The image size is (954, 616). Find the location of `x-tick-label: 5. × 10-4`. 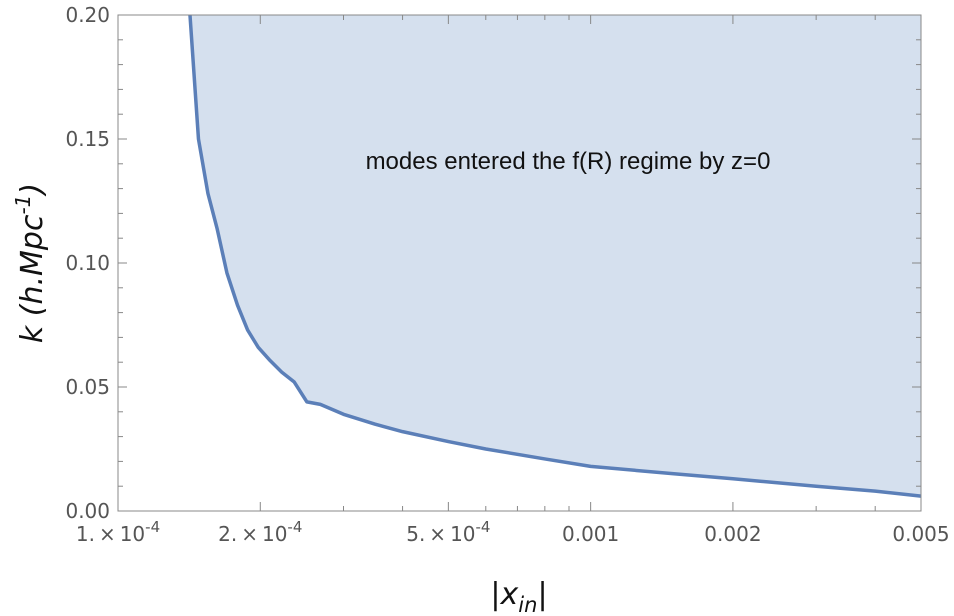

x-tick-label: 5. × 10-4 is located at coordinates (448, 532).